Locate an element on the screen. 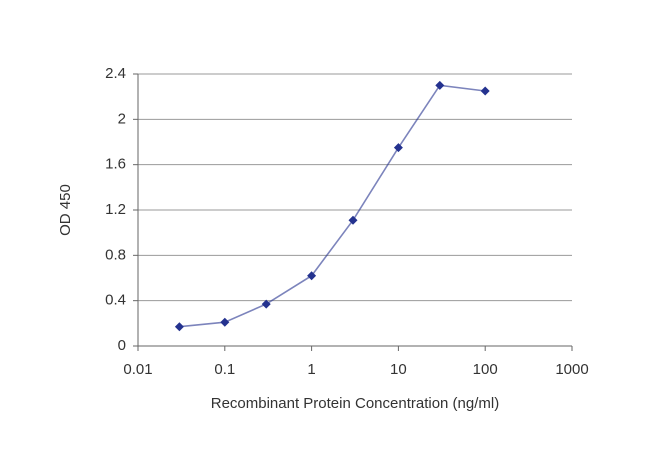 This screenshot has height=466, width=650. y-tick-label: 0.4 is located at coordinates (115, 300).